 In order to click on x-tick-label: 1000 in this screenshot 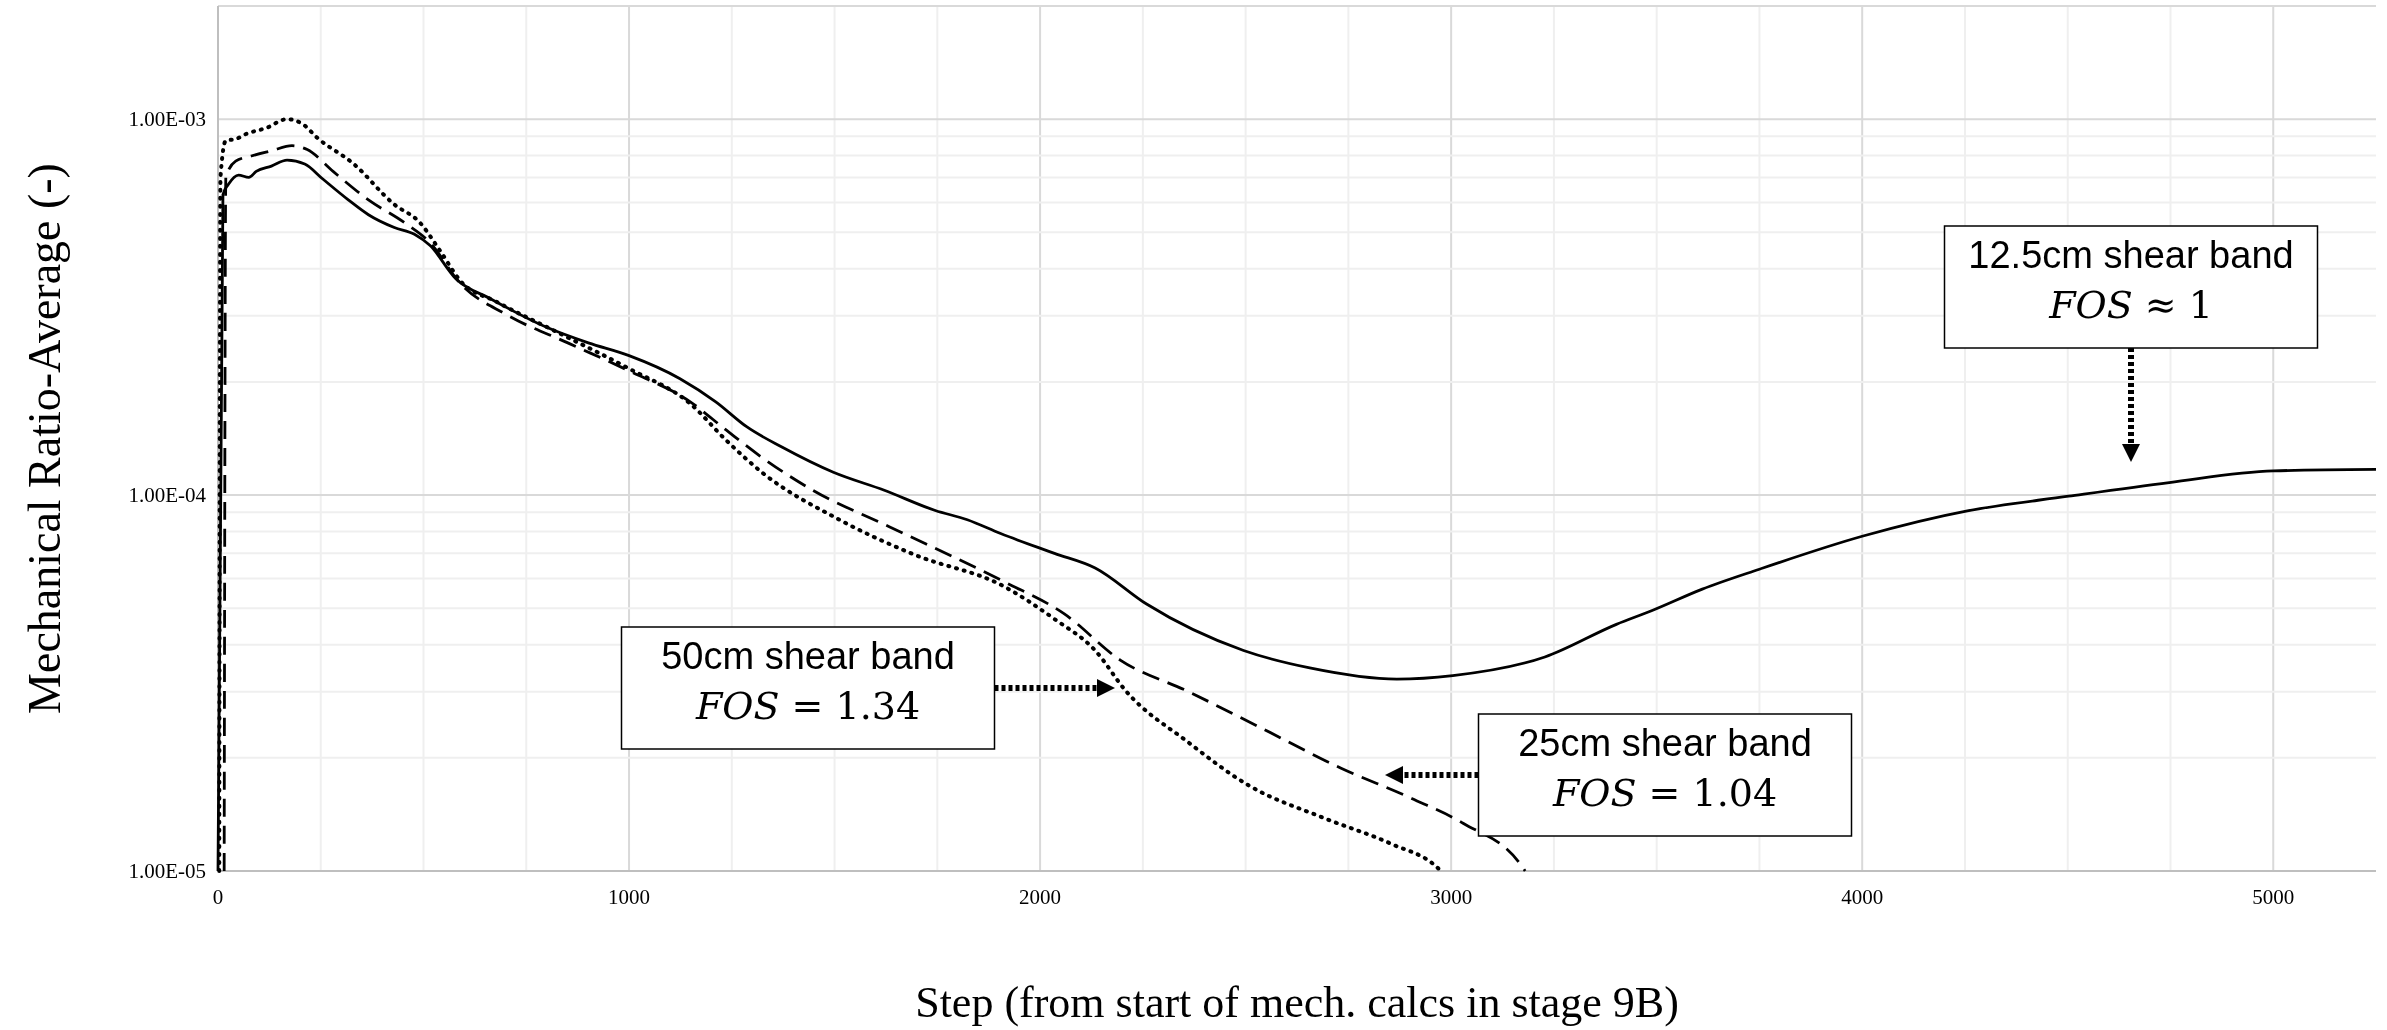, I will do `click(629, 897)`.